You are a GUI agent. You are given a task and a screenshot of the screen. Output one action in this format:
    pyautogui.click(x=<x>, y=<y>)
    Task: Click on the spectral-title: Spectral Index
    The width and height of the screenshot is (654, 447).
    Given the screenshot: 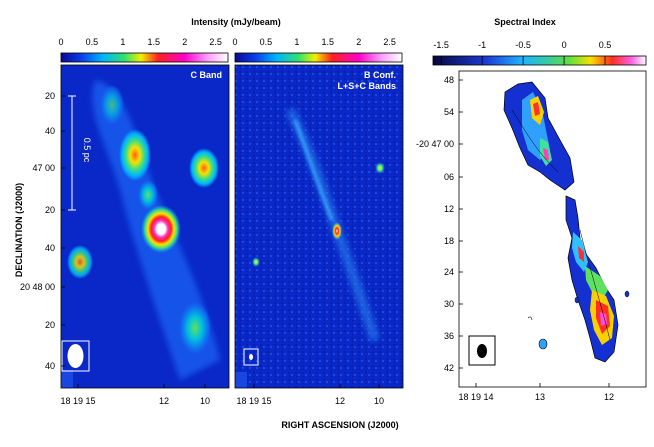 What is the action you would take?
    pyautogui.click(x=525, y=22)
    